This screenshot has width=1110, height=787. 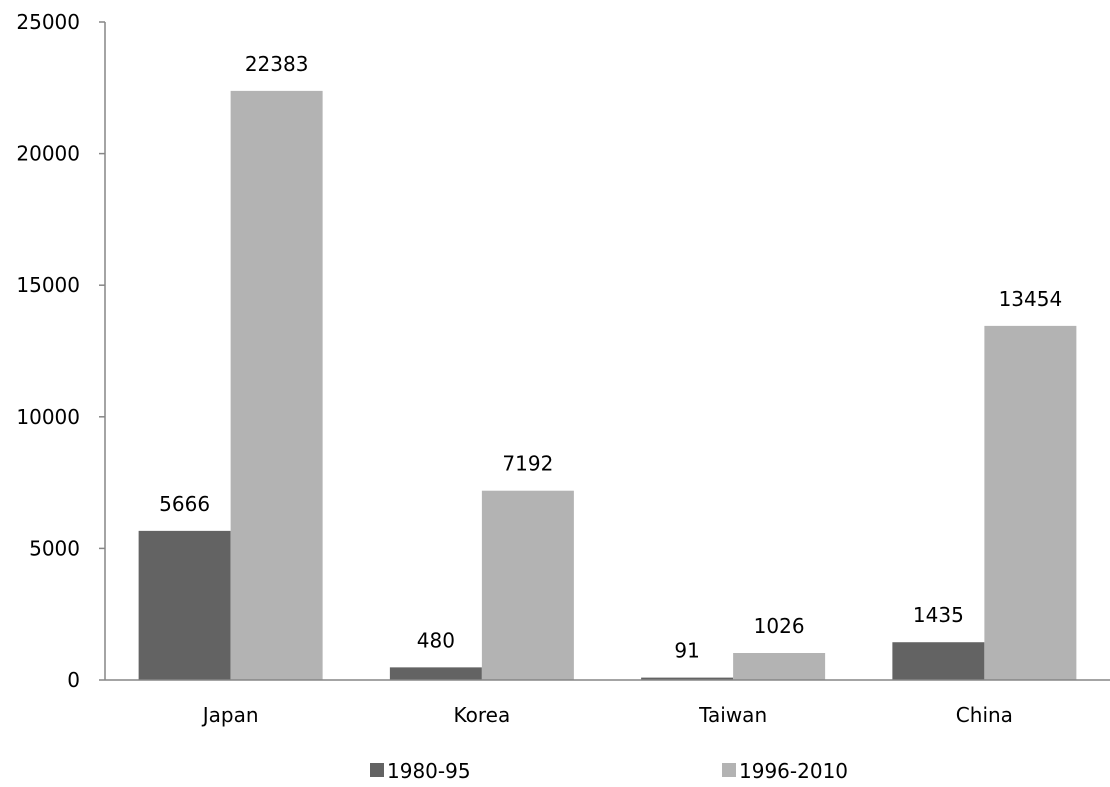 What do you see at coordinates (184, 504) in the screenshot?
I see `data-label: 5666` at bounding box center [184, 504].